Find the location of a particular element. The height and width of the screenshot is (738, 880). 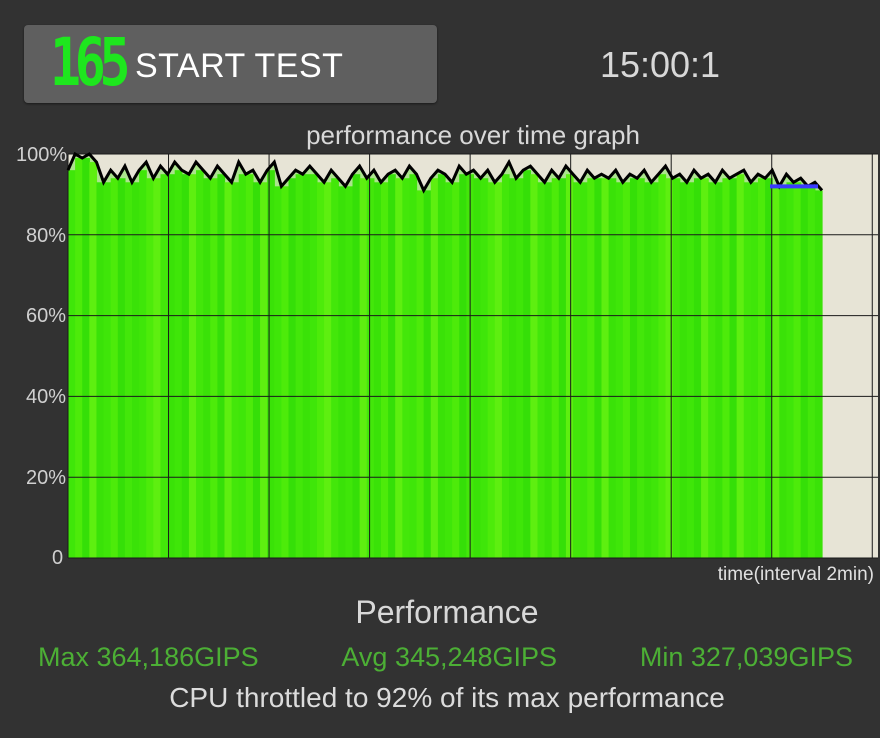

x-axis-caption: time(interval 2min) is located at coordinates (795, 574).